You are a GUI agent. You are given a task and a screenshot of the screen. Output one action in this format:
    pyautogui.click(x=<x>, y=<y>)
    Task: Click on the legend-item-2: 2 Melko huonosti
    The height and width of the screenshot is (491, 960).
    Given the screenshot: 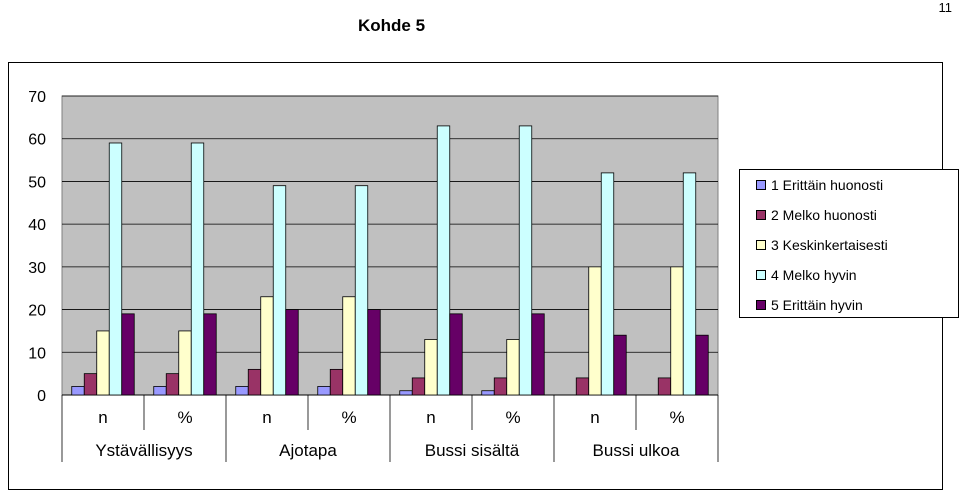 What is the action you would take?
    pyautogui.click(x=816, y=215)
    